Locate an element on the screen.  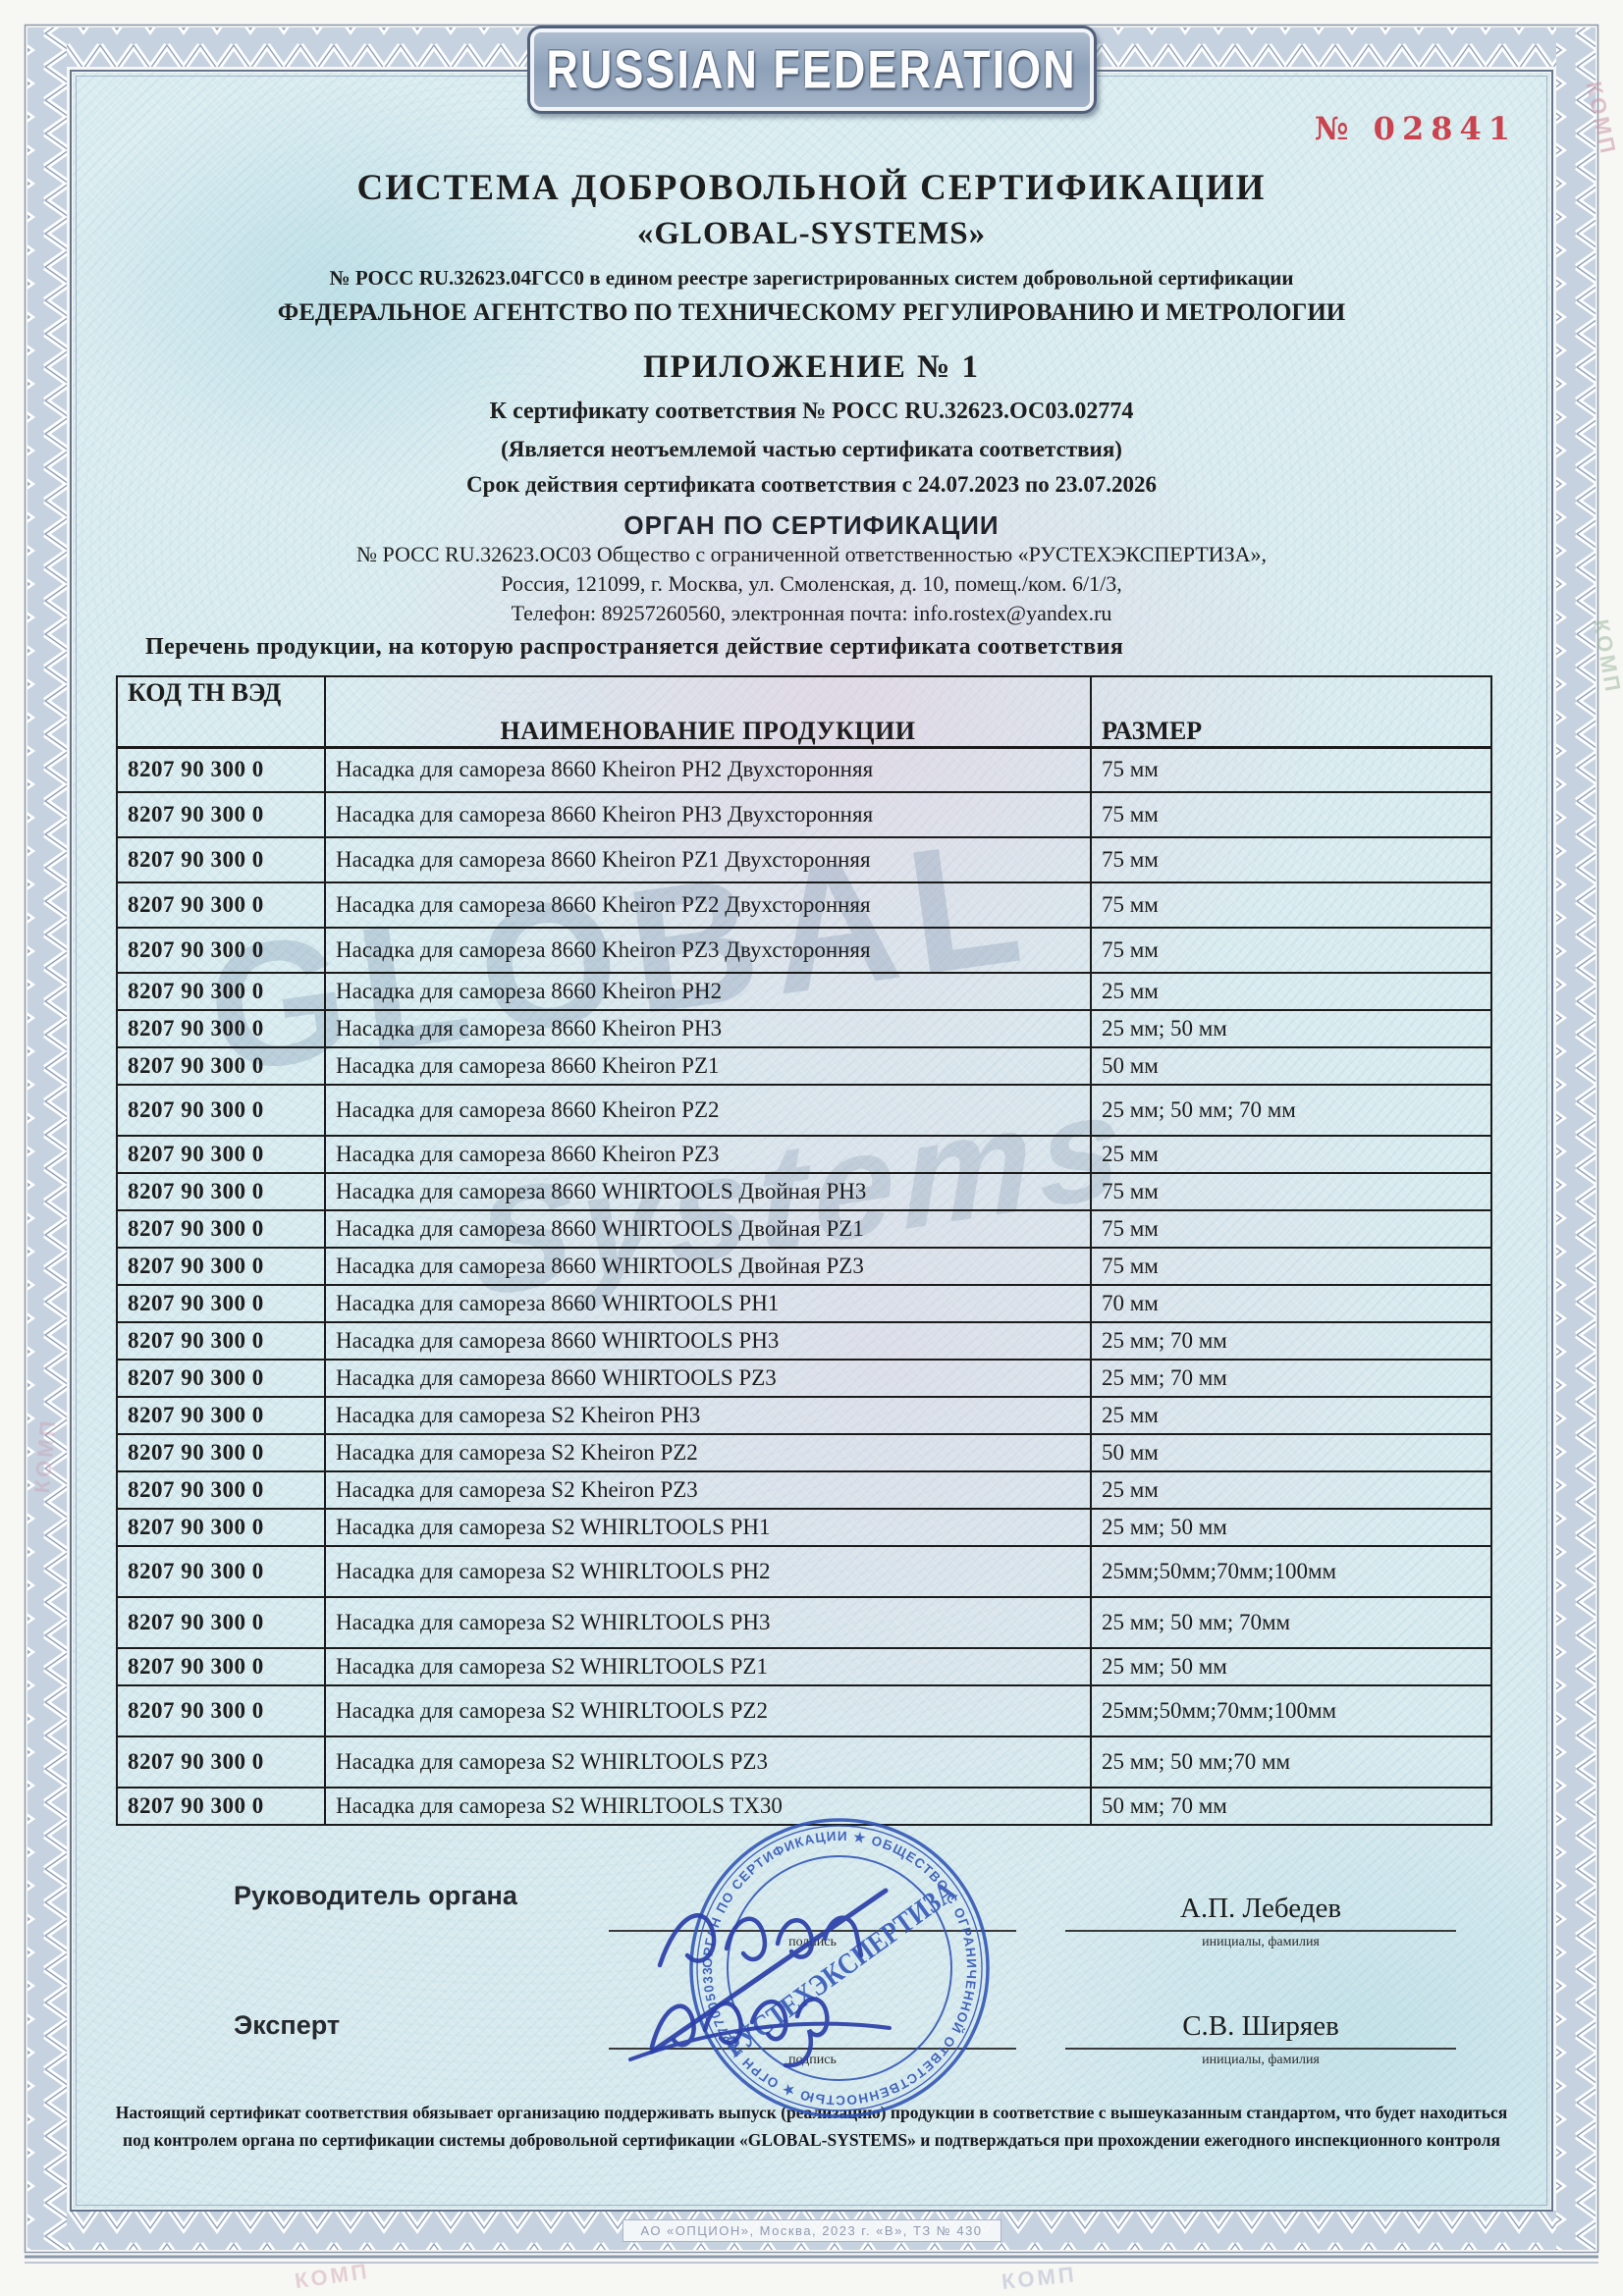
cell-size: 25 мм; 50 мм is located at coordinates (1291, 1029).